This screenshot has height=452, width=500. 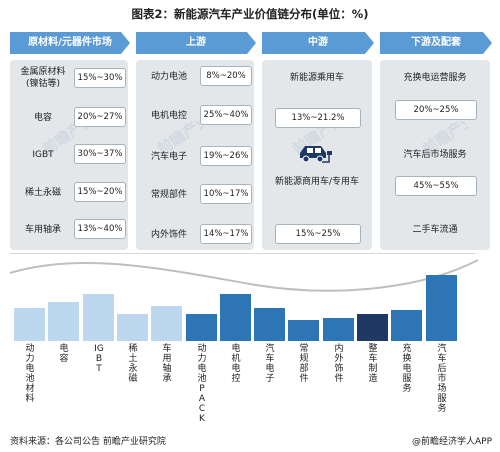 I want to click on up-value-trim: 14%~17%, so click(x=226, y=234).